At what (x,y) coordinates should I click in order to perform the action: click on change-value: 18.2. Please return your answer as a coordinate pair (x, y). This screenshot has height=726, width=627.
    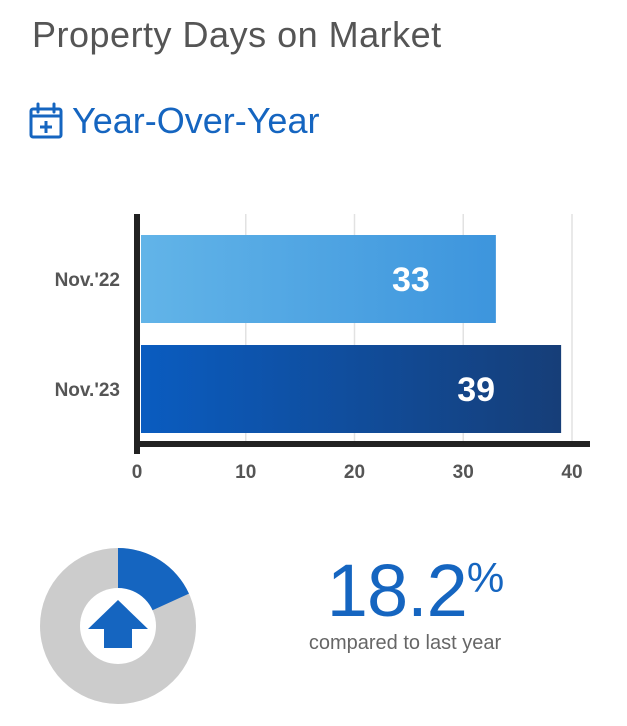
    Looking at the image, I should click on (397, 590).